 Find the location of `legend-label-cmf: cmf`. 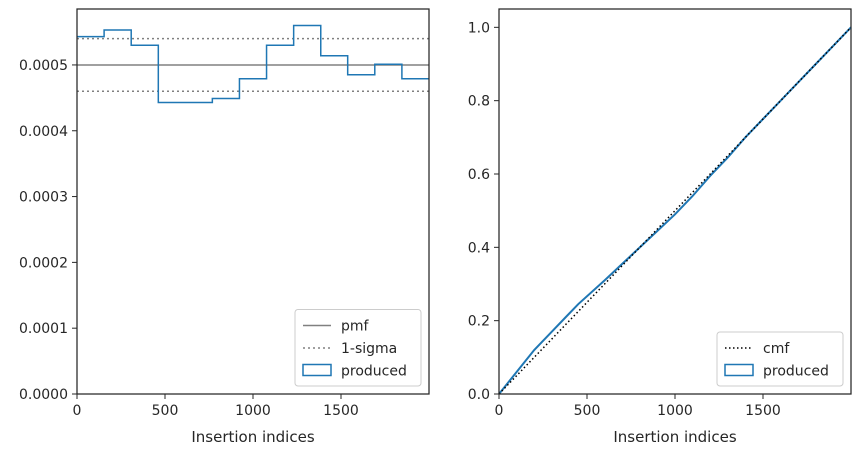

legend-label-cmf: cmf is located at coordinates (776, 349).